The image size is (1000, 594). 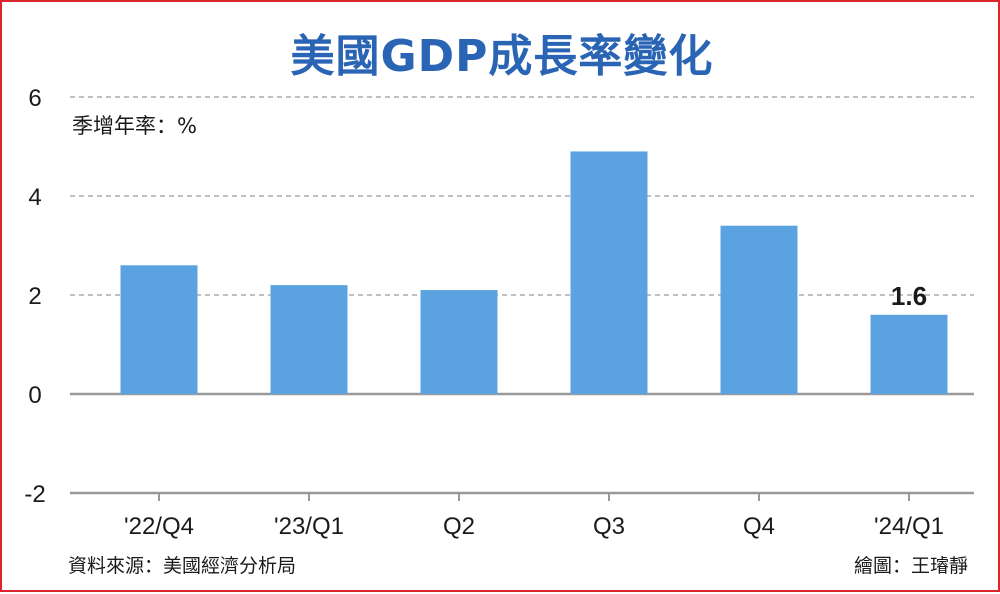 What do you see at coordinates (459, 526) in the screenshot?
I see `x-tick-label: Q2` at bounding box center [459, 526].